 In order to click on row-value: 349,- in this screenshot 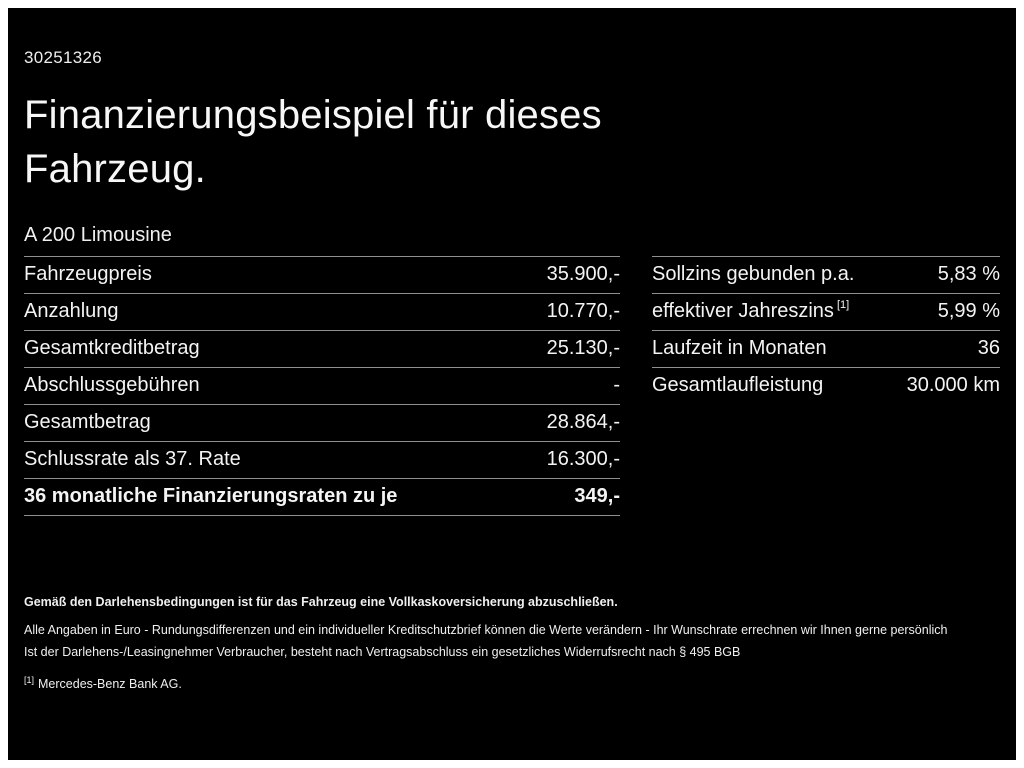, I will do `click(597, 496)`.